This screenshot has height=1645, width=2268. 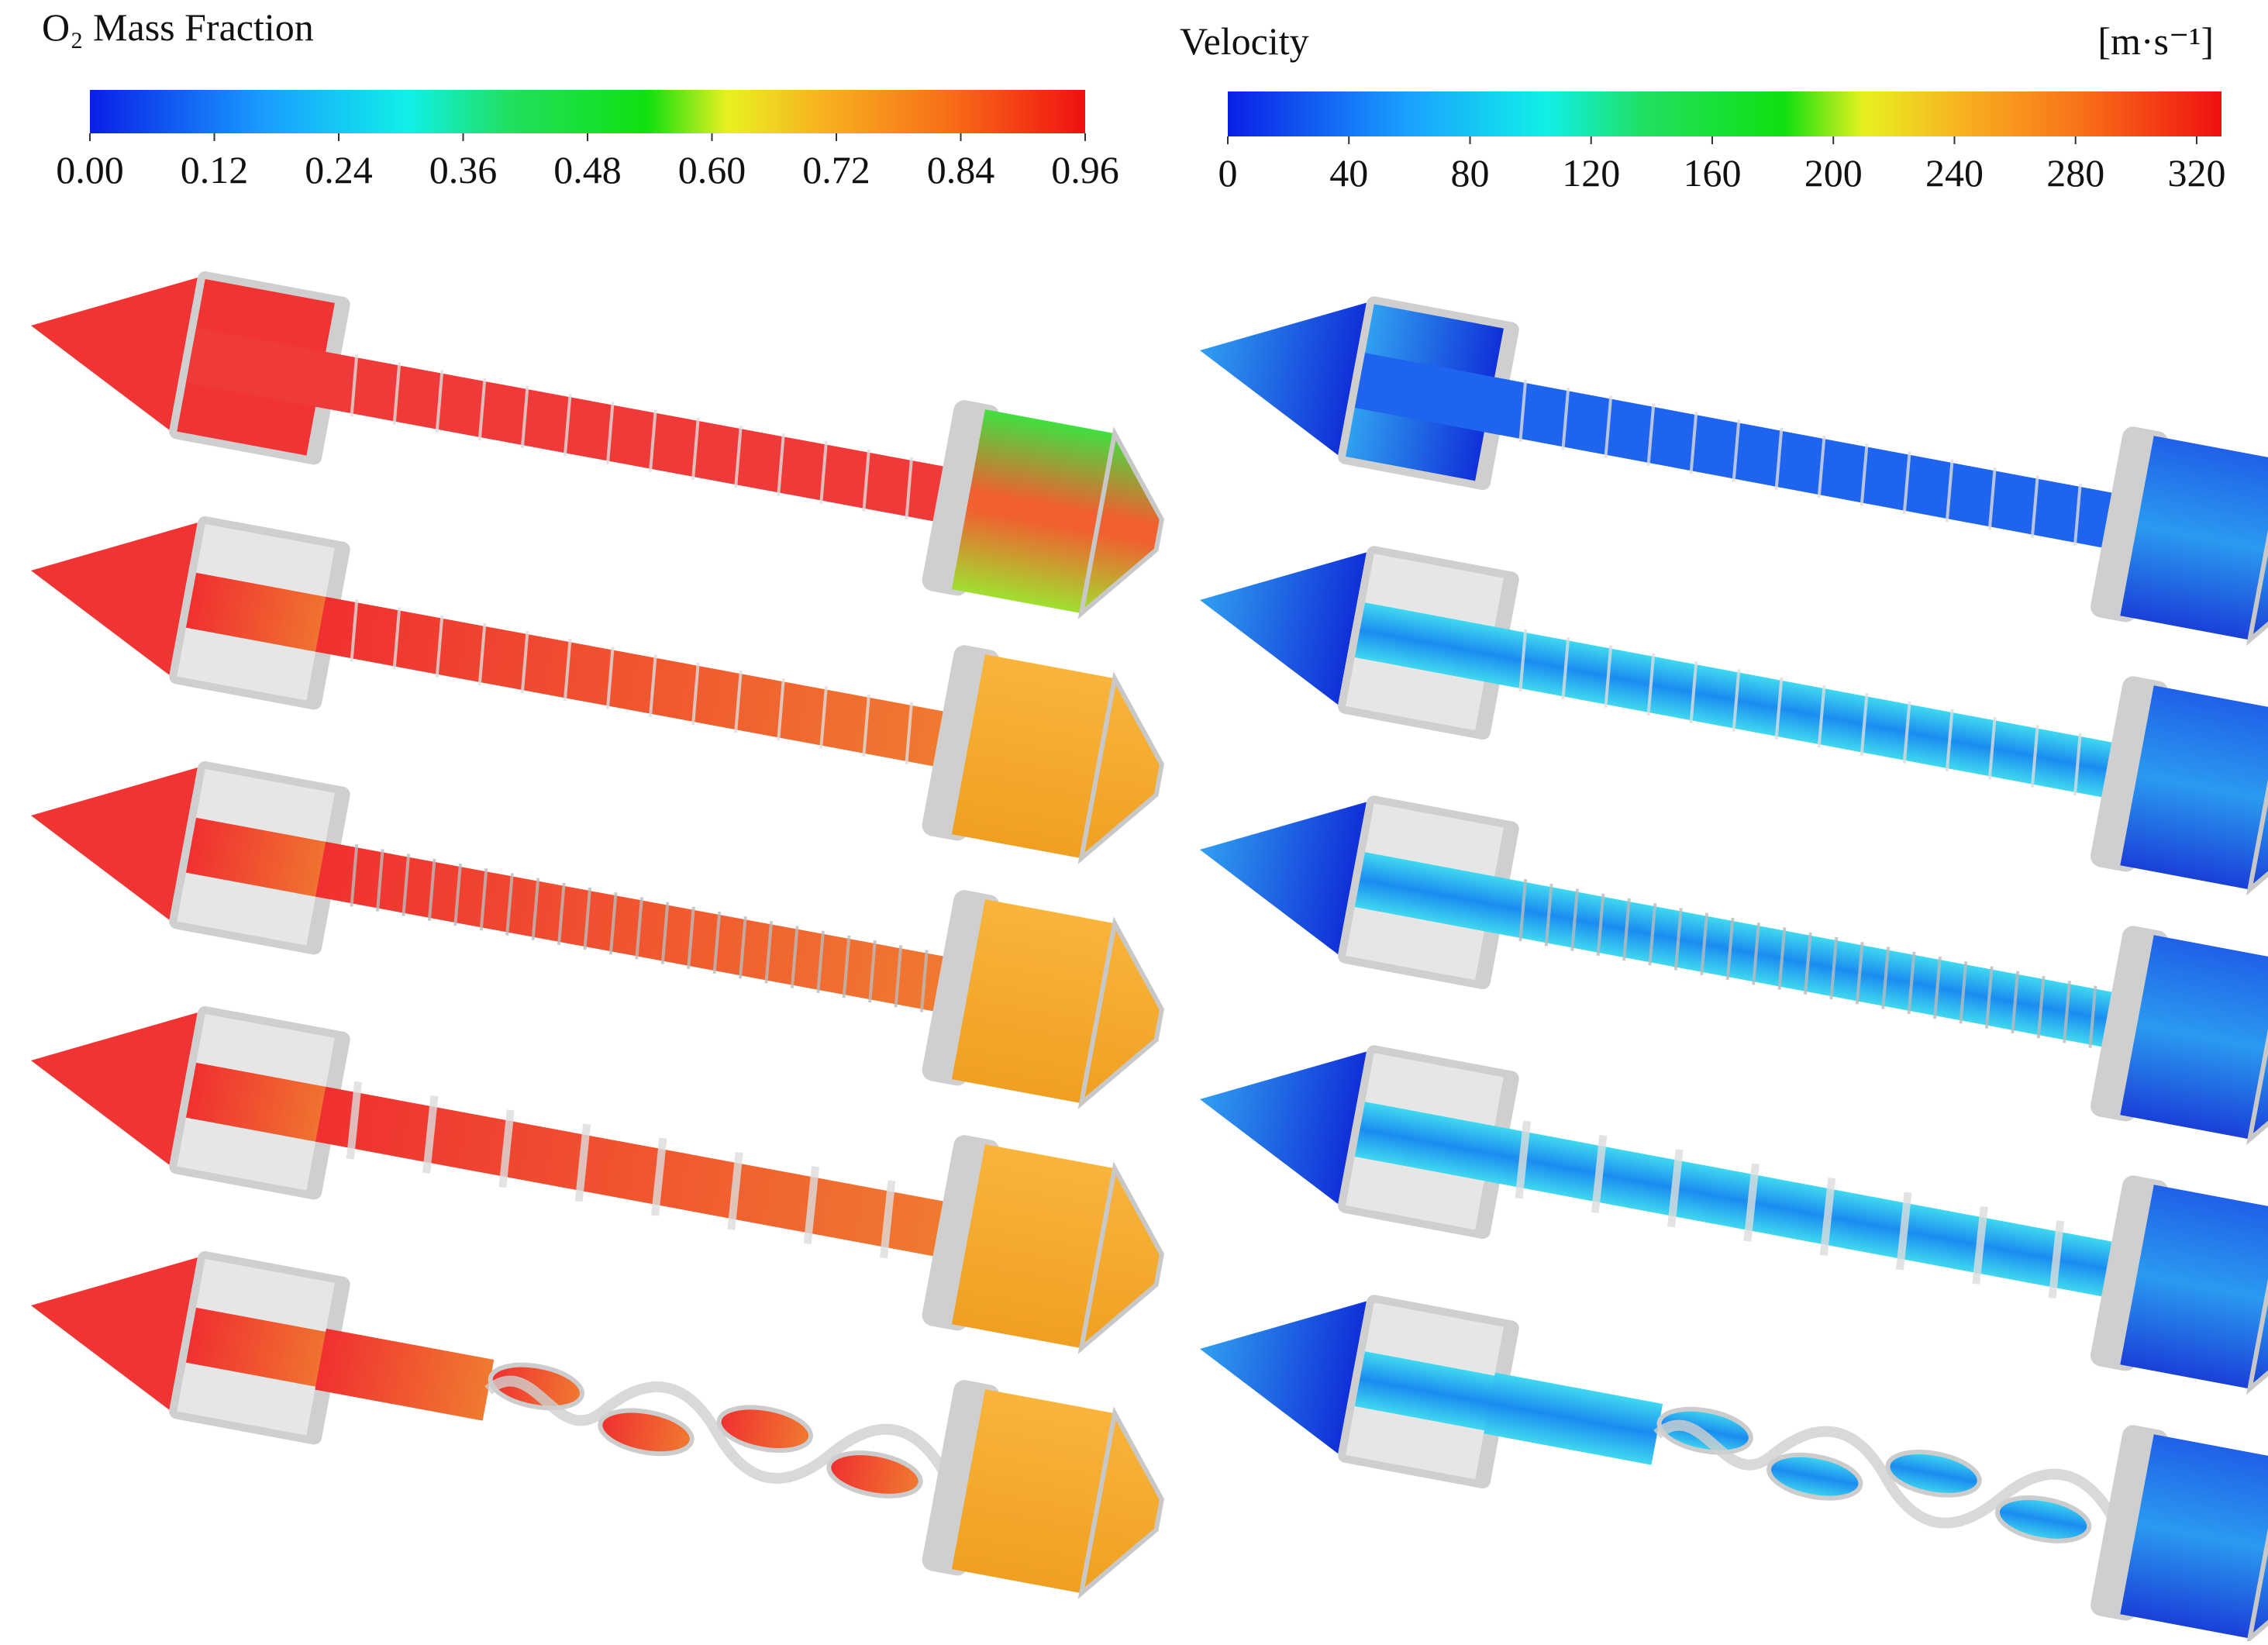 I want to click on colorbar-tick-label: 0.84, so click(x=961, y=169).